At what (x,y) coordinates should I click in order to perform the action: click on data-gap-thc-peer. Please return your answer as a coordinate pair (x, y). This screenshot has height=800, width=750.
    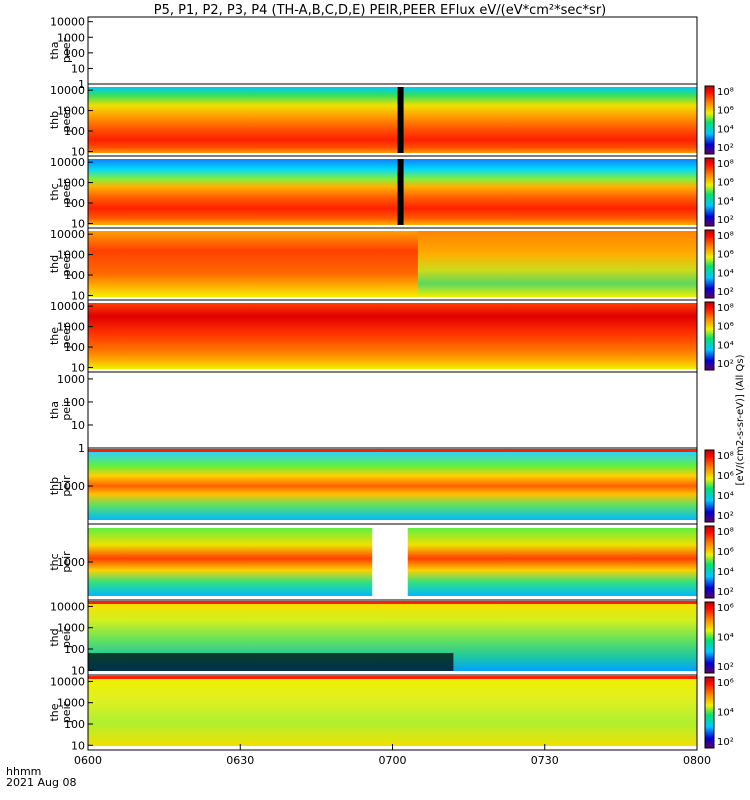
    Looking at the image, I should click on (400, 192).